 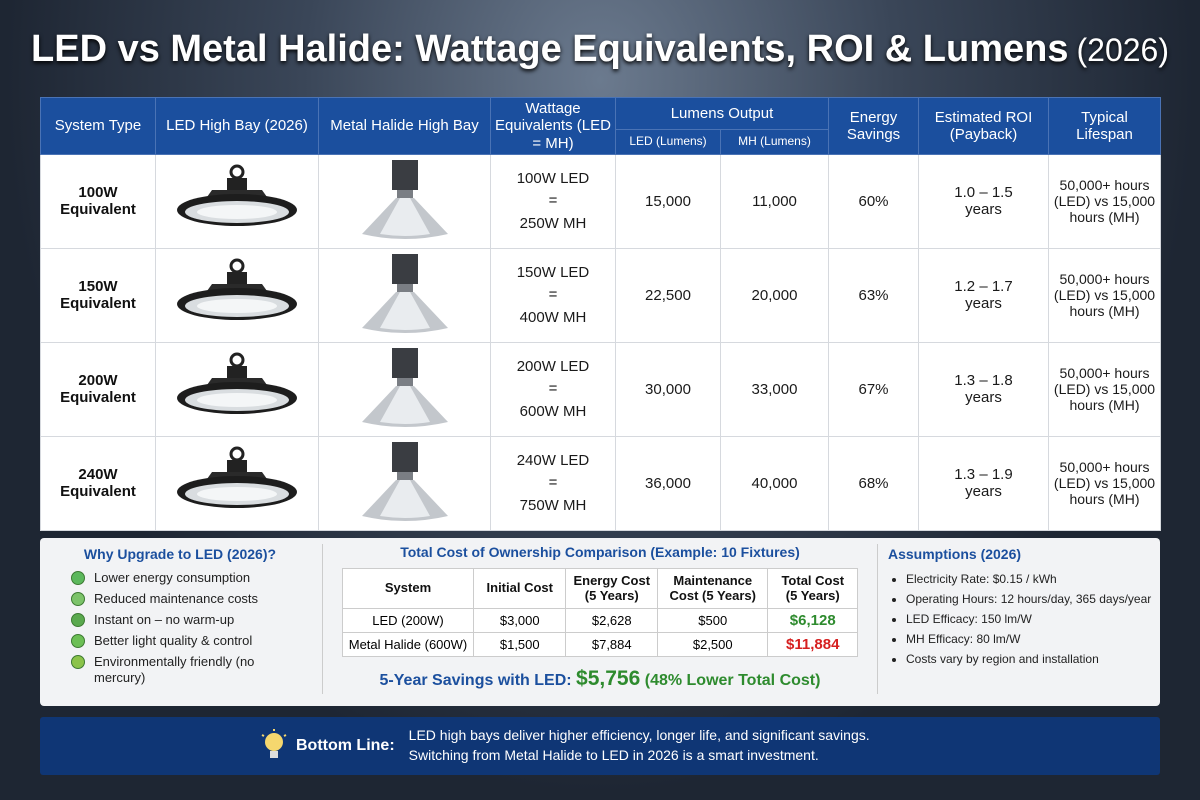 I want to click on tco-cell: $500, so click(x=713, y=620).